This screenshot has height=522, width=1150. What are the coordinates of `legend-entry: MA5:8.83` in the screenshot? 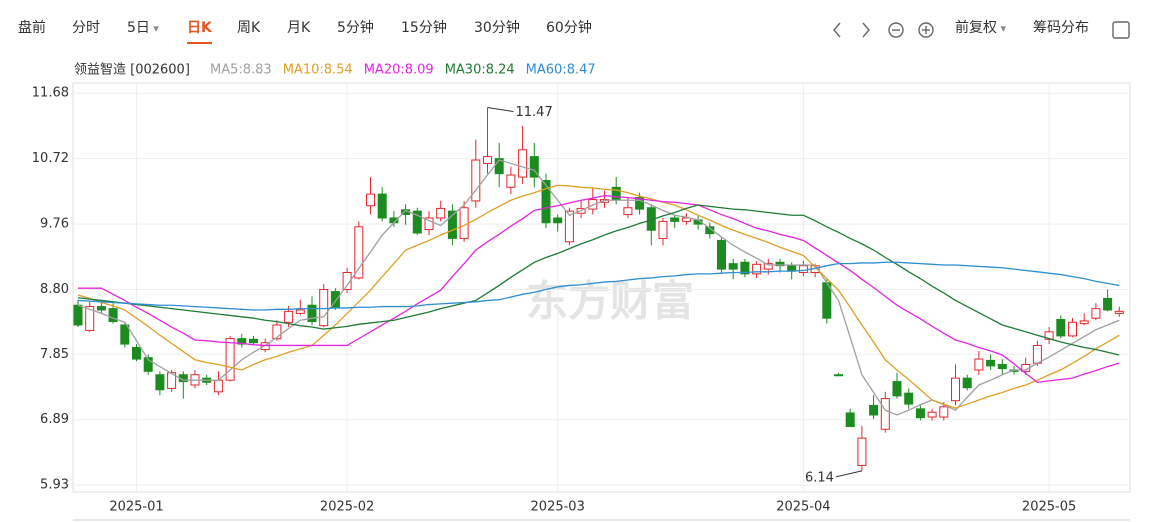 It's located at (241, 70).